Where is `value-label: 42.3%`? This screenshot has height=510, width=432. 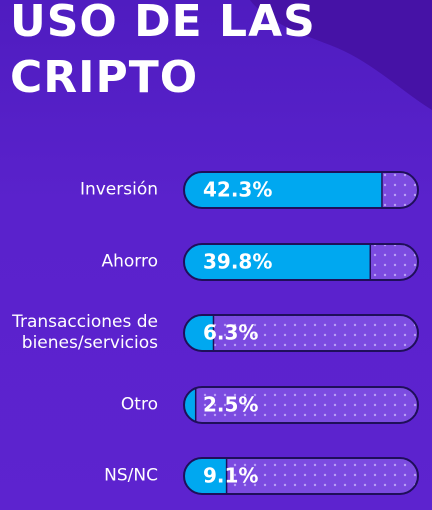
value-label: 42.3% is located at coordinates (237, 190).